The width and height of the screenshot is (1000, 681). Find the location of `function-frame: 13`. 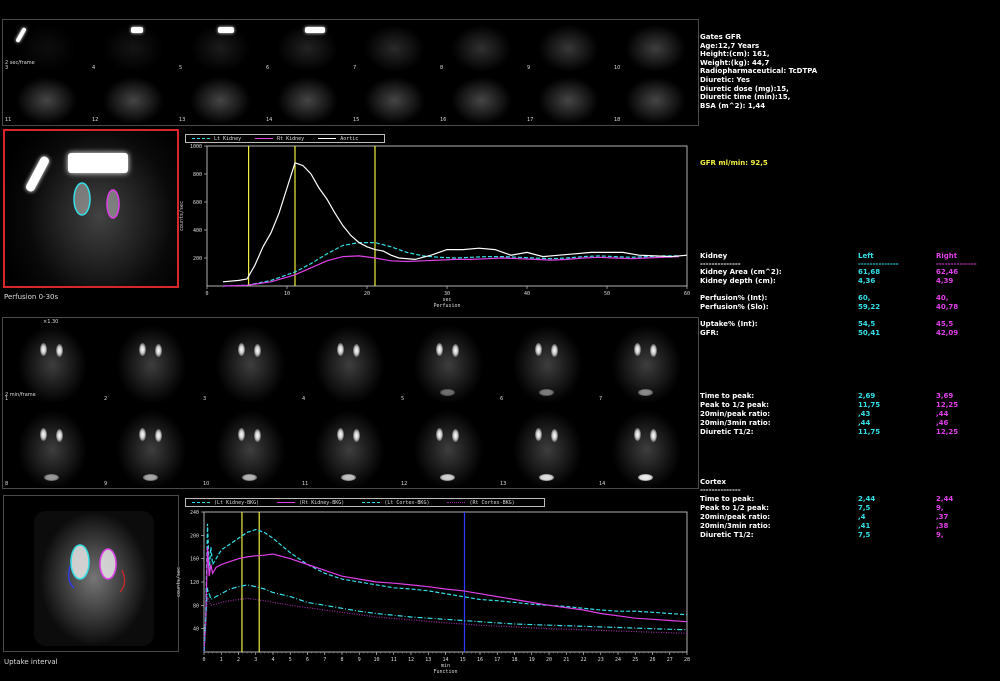

function-frame: 13 is located at coordinates (547, 445).